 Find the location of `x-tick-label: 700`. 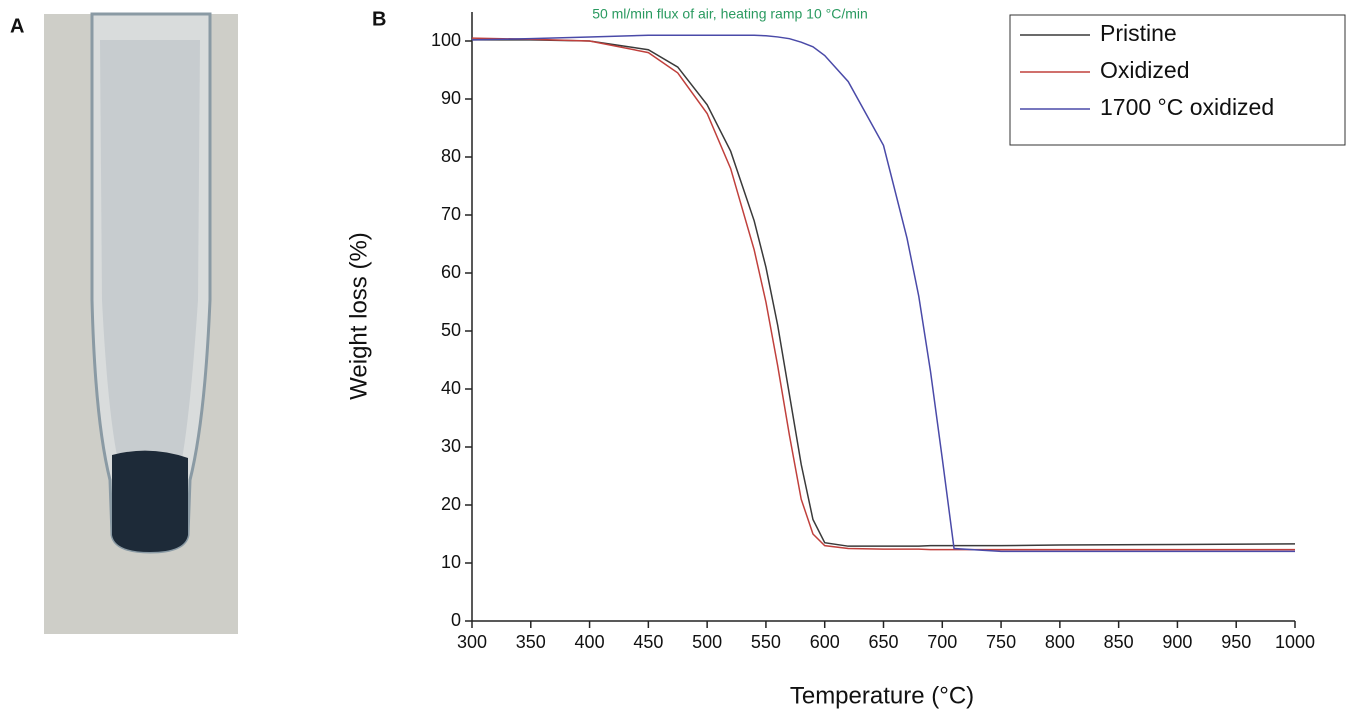

x-tick-label: 700 is located at coordinates (942, 642).